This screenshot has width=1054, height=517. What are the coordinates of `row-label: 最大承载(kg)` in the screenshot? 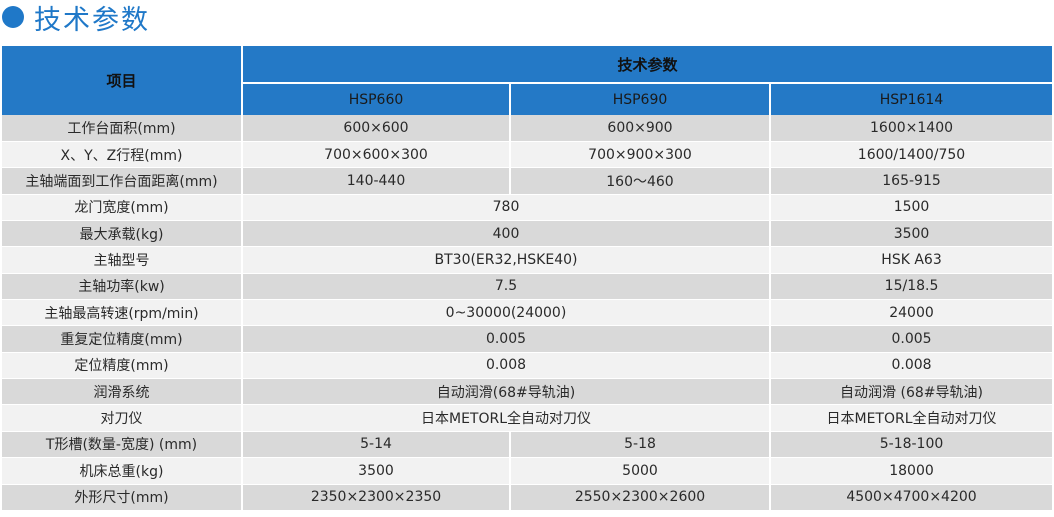 It's located at (122, 234).